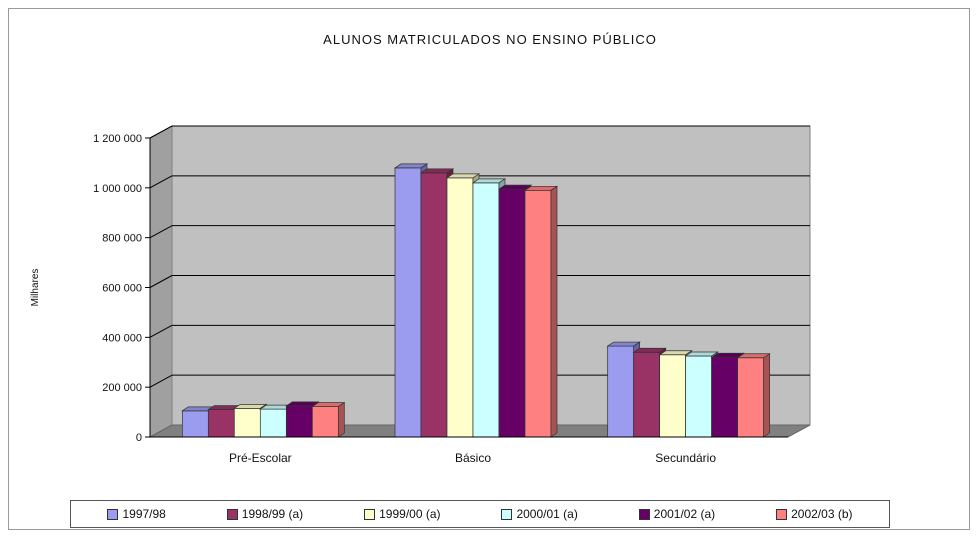  I want to click on legend-item: 1999/00 (a), so click(402, 514).